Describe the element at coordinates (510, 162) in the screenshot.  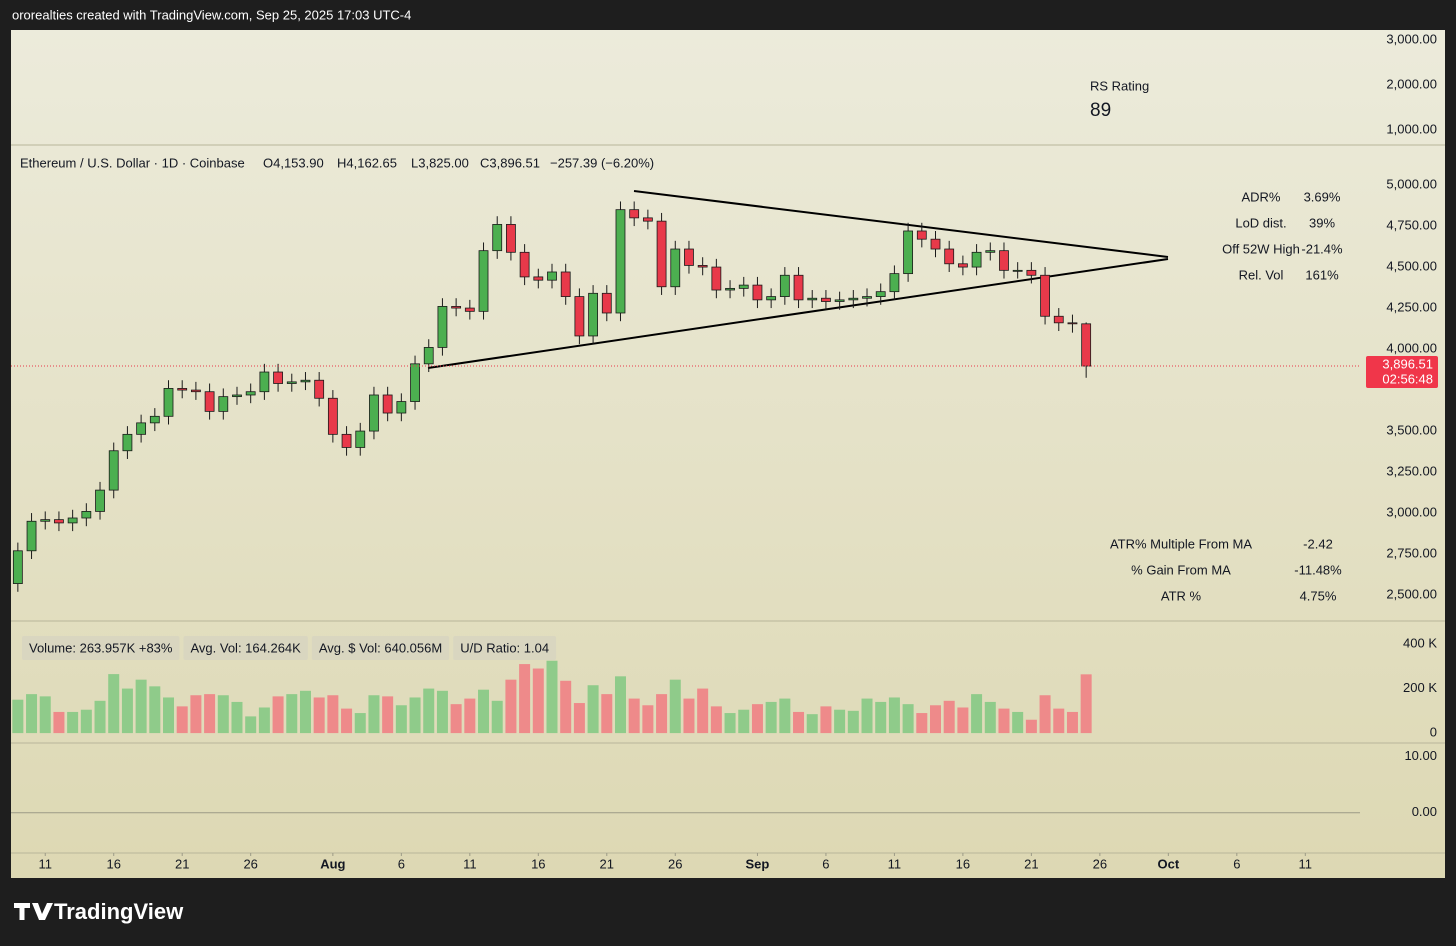
I see `legend-close: C3,896.51` at that location.